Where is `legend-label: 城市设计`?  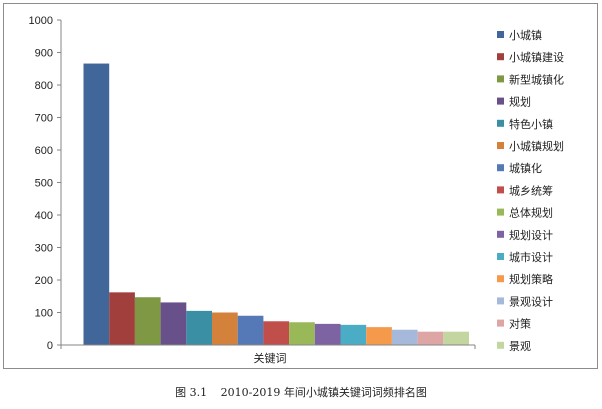 legend-label: 城市设计 is located at coordinates (531, 257).